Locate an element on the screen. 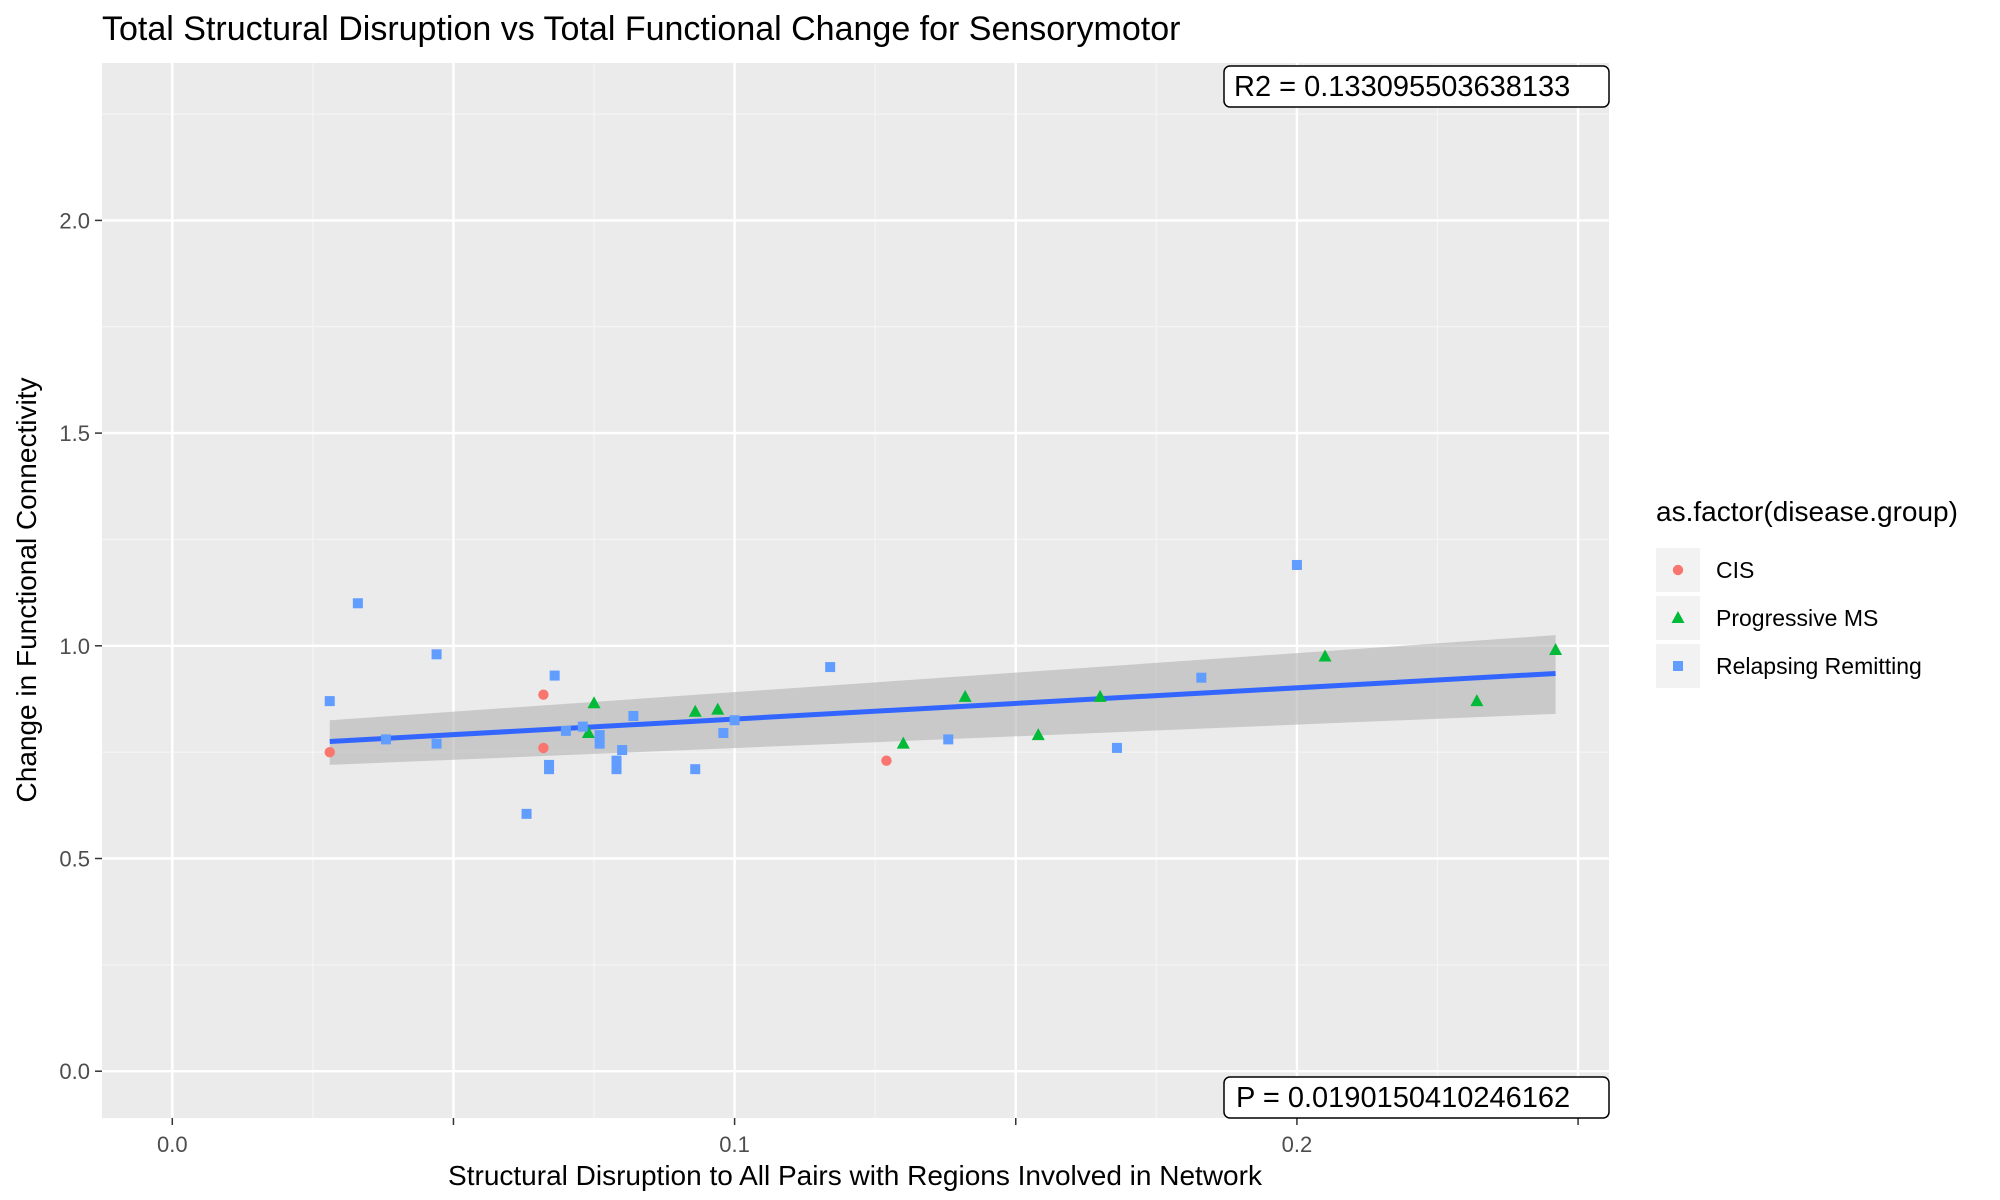  legend-title: as.factor(disease.group) is located at coordinates (1807, 511).